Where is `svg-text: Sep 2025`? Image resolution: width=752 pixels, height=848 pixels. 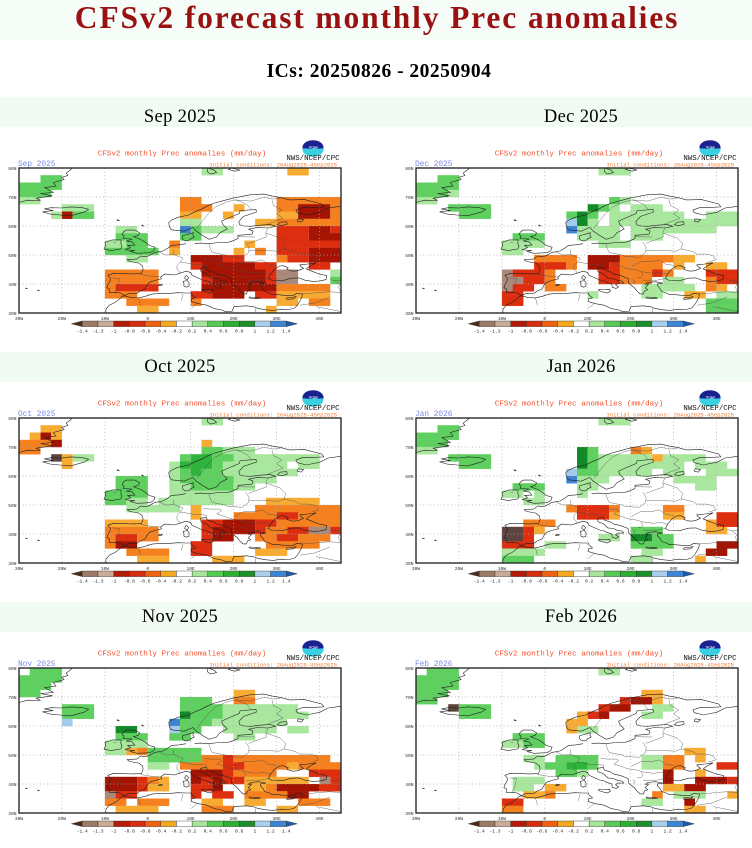 svg-text: Sep 2025 is located at coordinates (37, 165).